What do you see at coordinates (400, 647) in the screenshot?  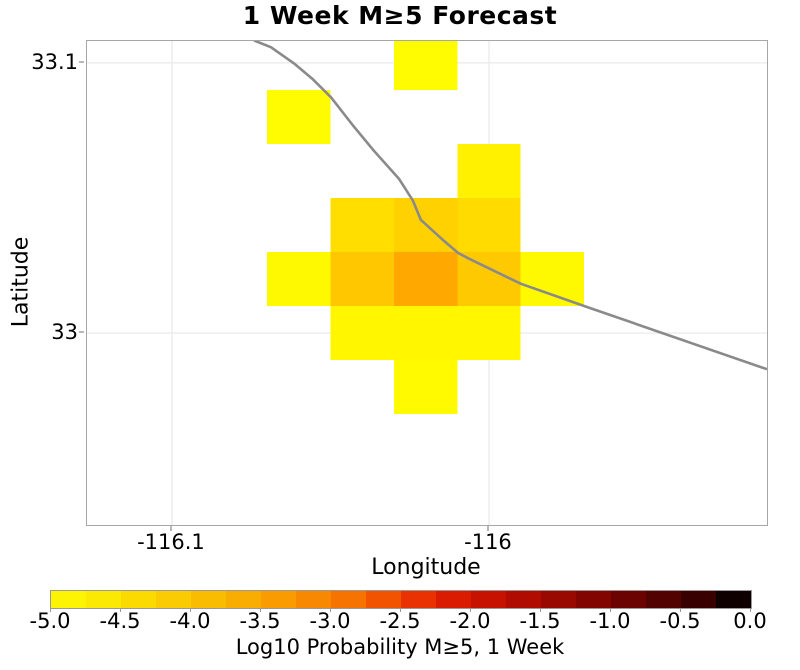 I see `colorbar-label: Log10 Probability M≥5, 1 Week` at bounding box center [400, 647].